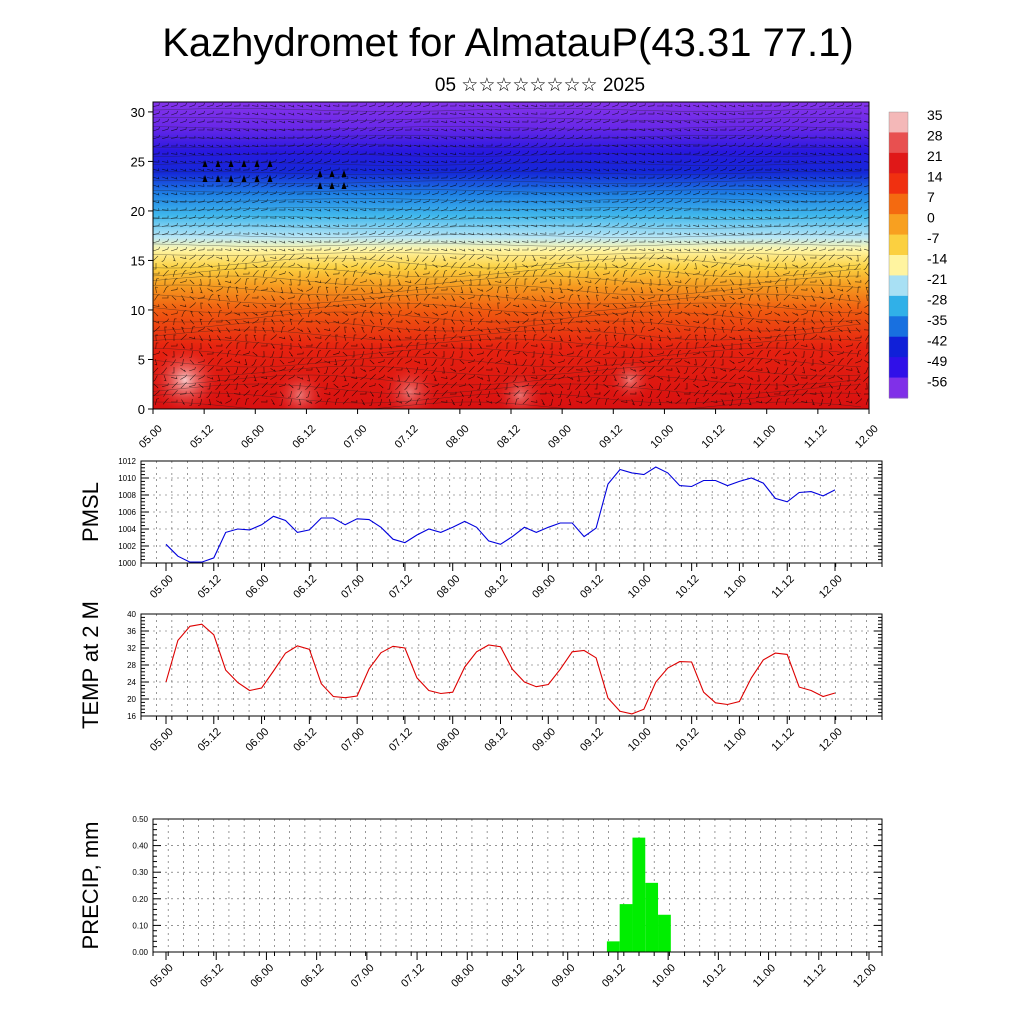 Image resolution: width=1024 pixels, height=1024 pixels. What do you see at coordinates (935, 177) in the screenshot?
I see `colorbar-label: 14` at bounding box center [935, 177].